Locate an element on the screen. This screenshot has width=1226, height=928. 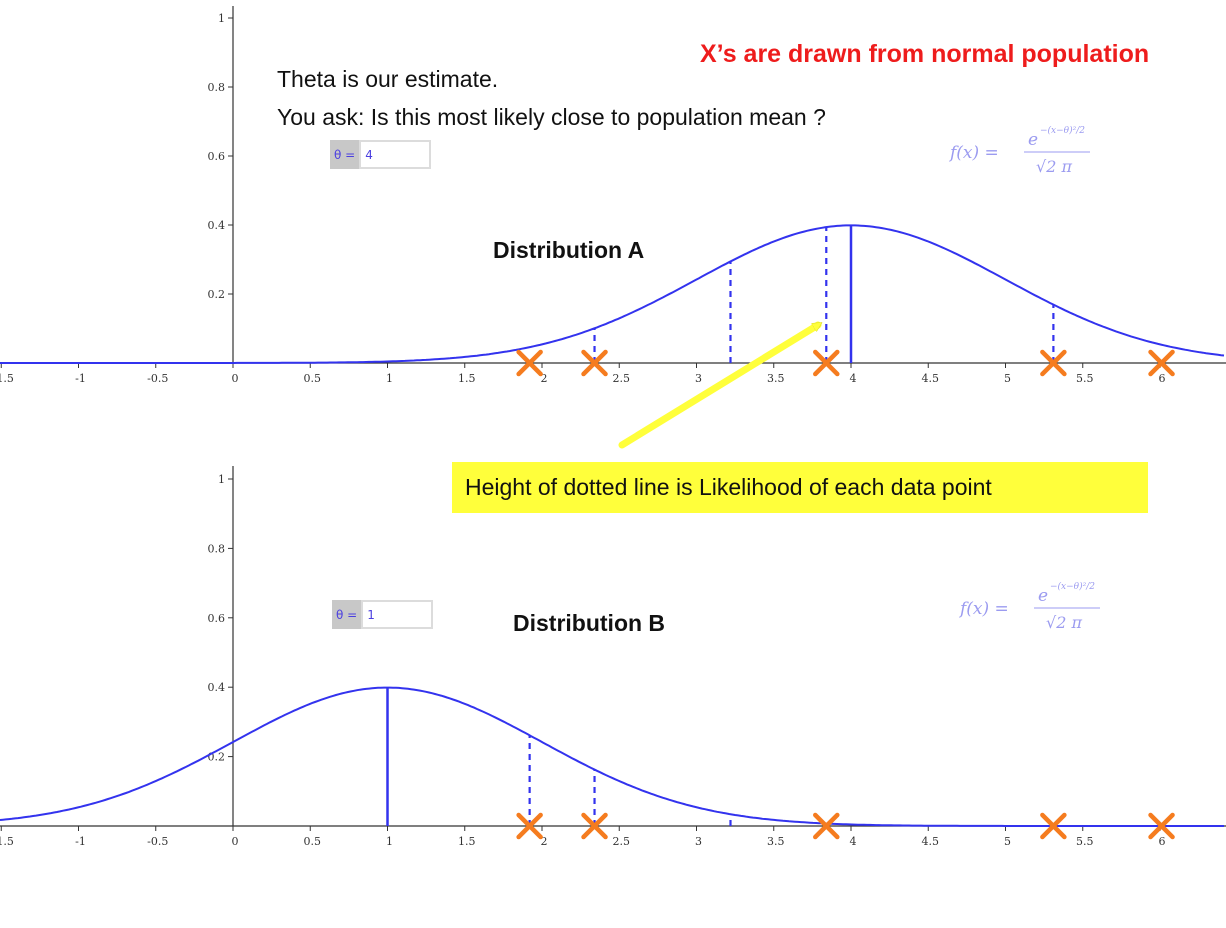
callout-arrow is located at coordinates (718, 385).